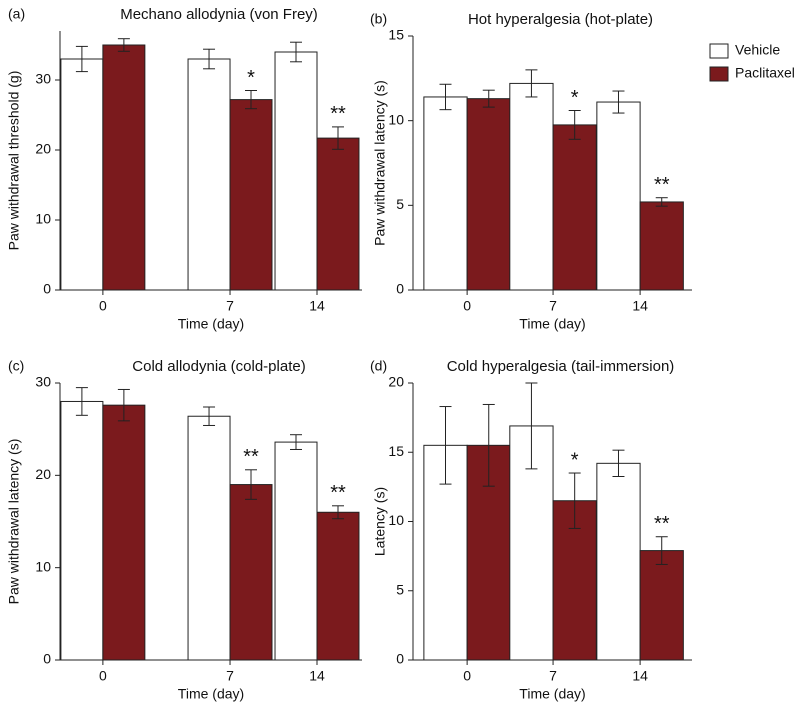 This screenshot has height=706, width=800. Describe the element at coordinates (16, 14) in the screenshot. I see `panel-label: (a)` at that location.